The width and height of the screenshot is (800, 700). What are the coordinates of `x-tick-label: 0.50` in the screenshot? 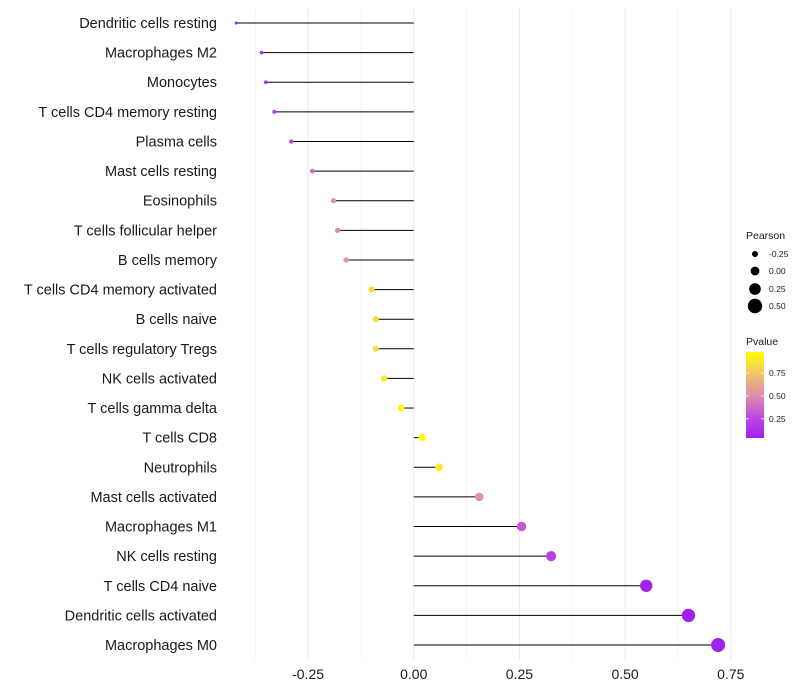 It's located at (624, 674).